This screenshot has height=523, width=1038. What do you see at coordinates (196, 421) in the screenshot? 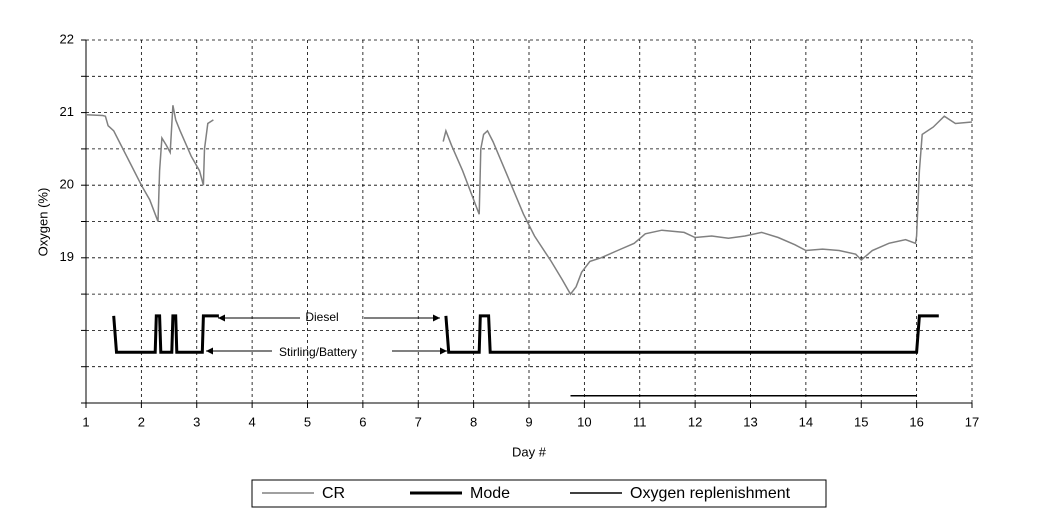
I see `x-tick-label: 3` at bounding box center [196, 421].